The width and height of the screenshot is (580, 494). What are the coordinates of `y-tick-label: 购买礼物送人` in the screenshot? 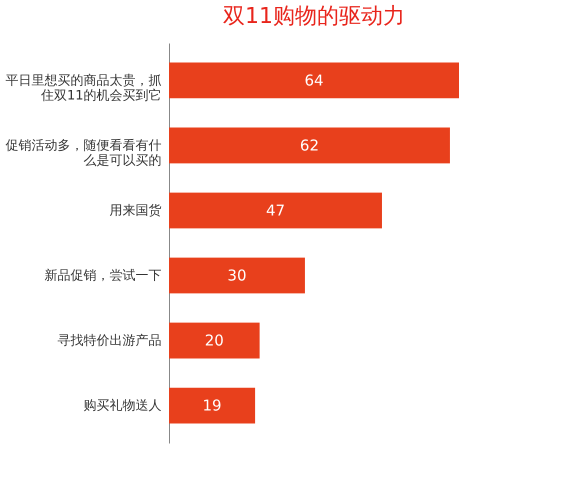 It's located at (123, 406).